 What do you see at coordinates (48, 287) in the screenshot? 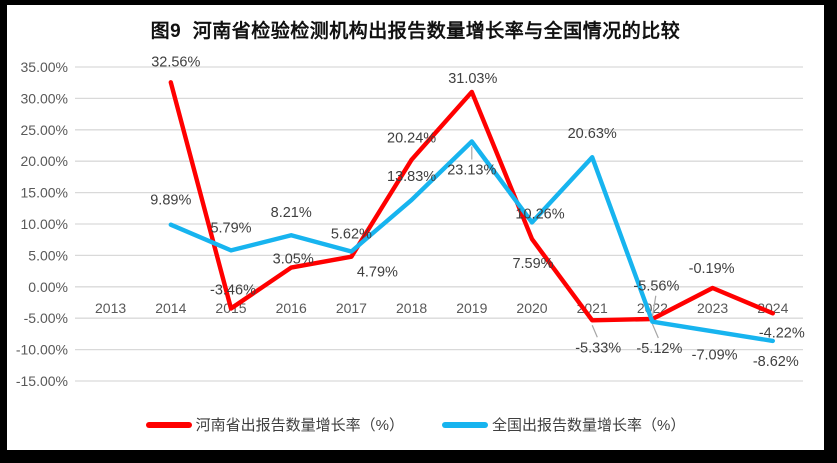
I see `y-axis-tick-label: 0.00%` at bounding box center [48, 287].